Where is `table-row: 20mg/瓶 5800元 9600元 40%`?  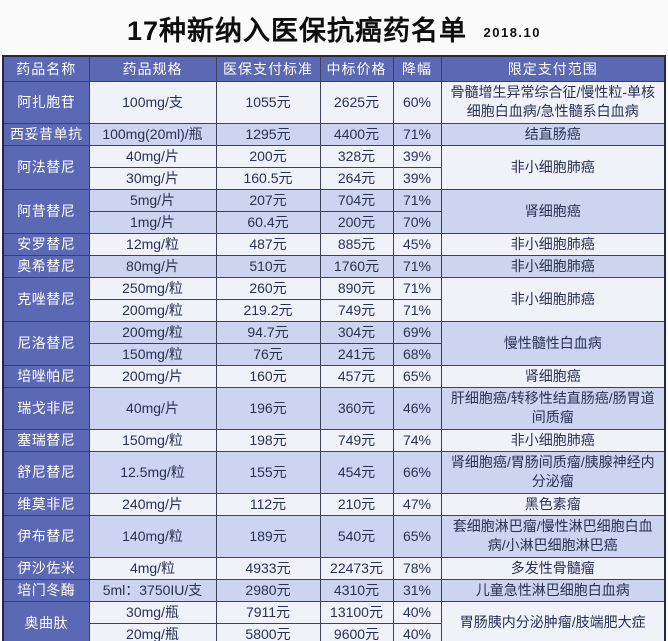 table-row: 20mg/瓶 5800元 9600元 40% is located at coordinates (334, 631).